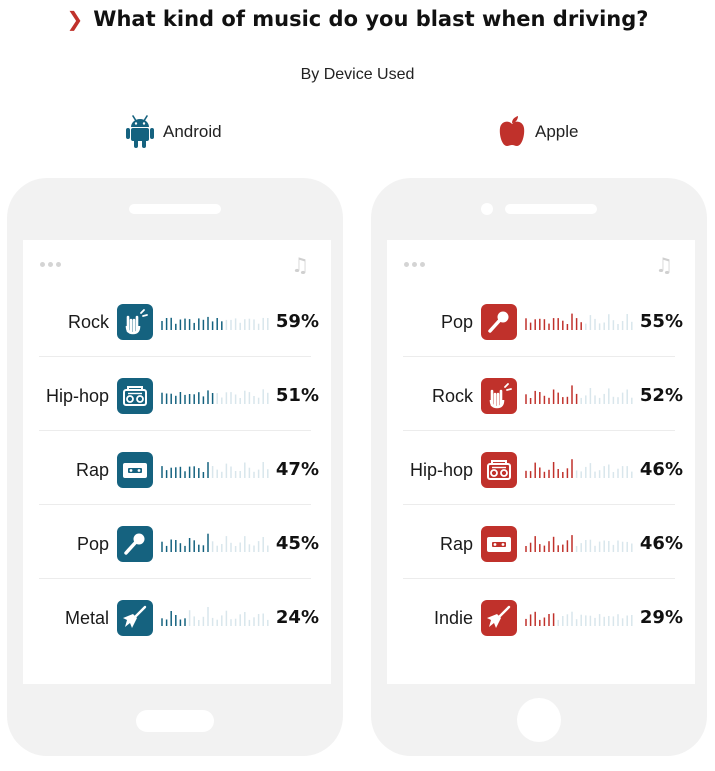  I want to click on android-label-text: Android, so click(192, 131).